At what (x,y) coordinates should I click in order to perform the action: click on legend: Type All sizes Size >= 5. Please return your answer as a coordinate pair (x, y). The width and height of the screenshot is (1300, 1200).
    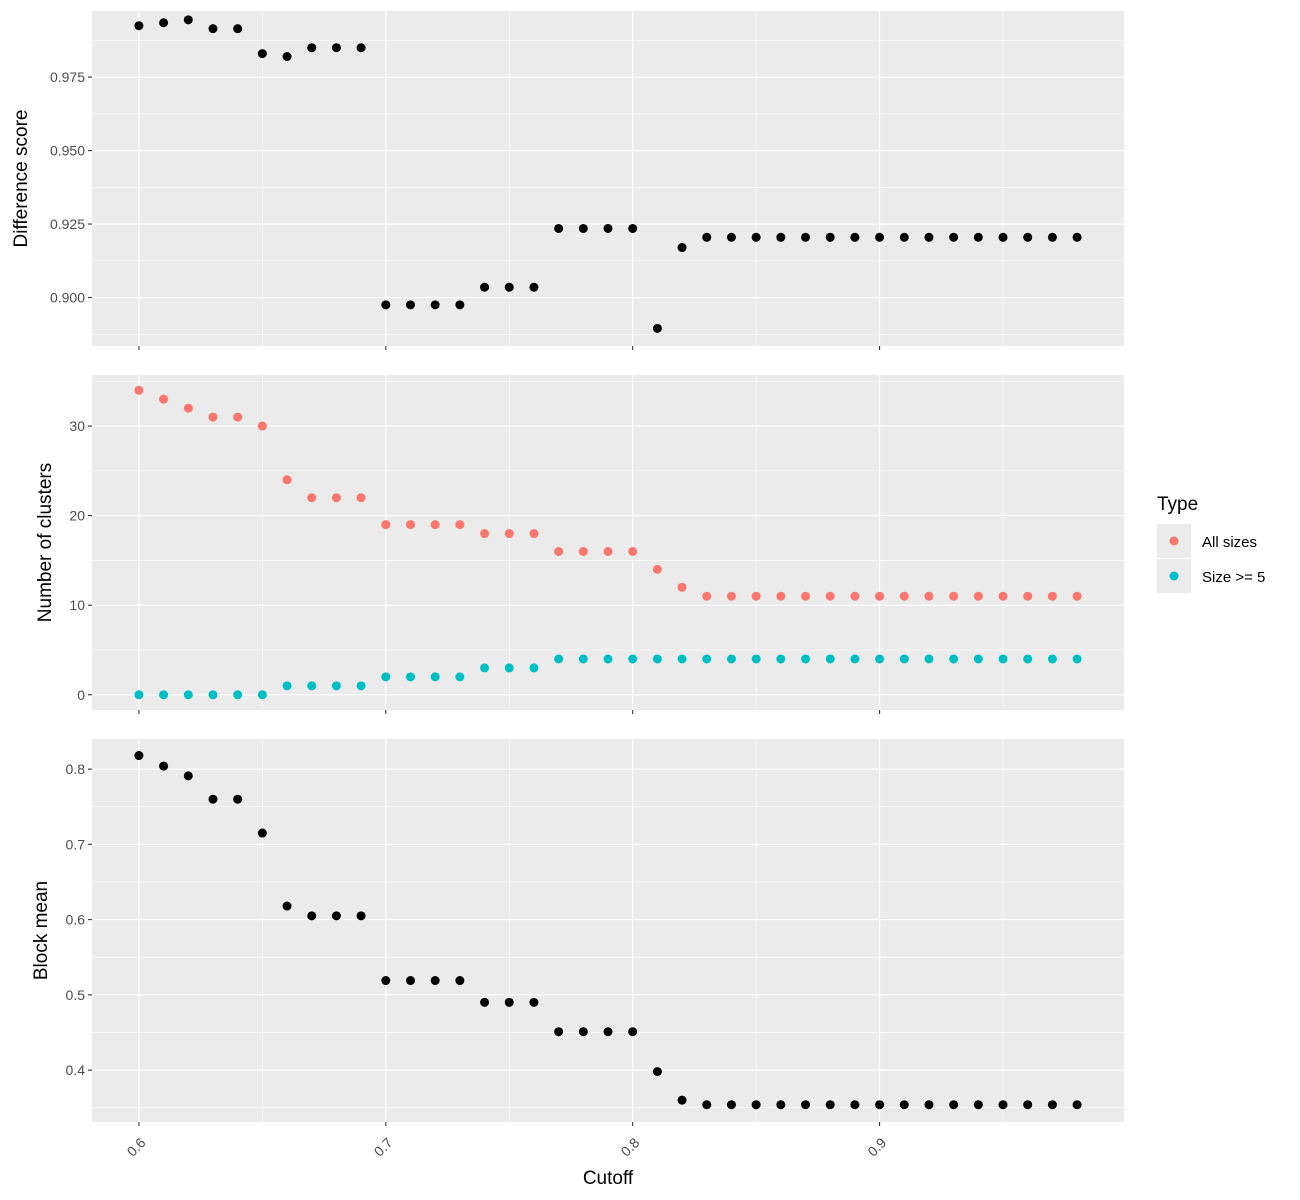
    Looking at the image, I should click on (1211, 543).